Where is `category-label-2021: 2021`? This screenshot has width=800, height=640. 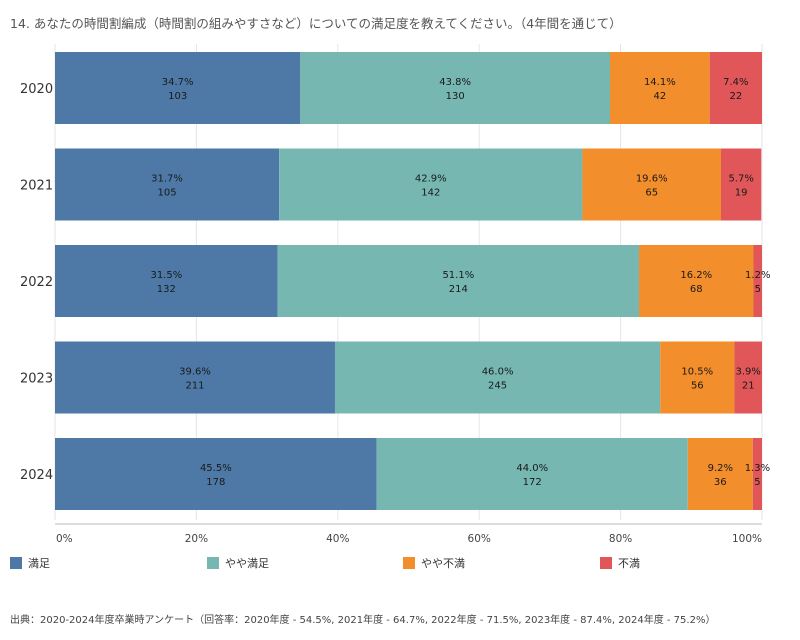
category-label-2021: 2021 is located at coordinates (36, 186).